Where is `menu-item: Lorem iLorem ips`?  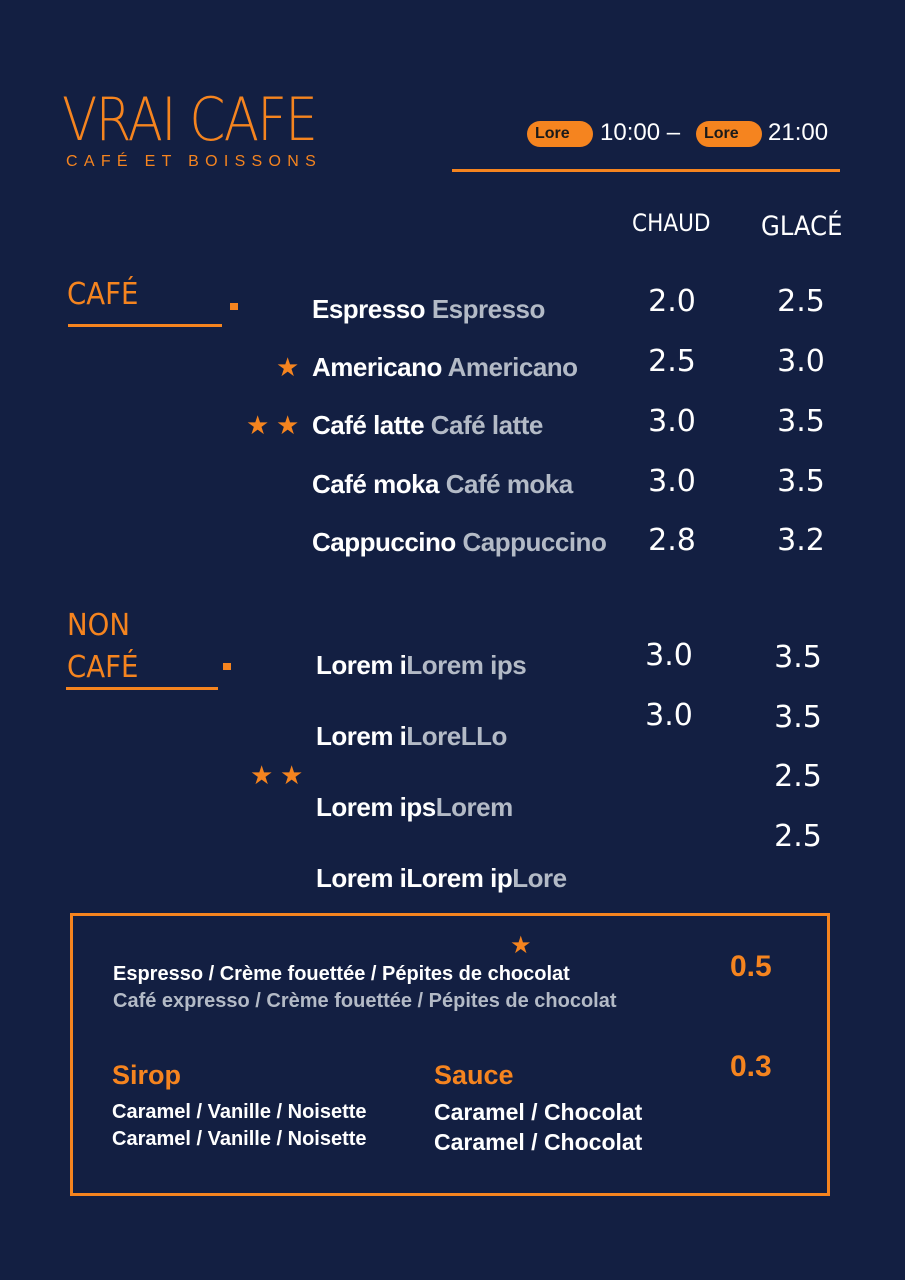
menu-item: Lorem iLorem ips is located at coordinates (421, 665).